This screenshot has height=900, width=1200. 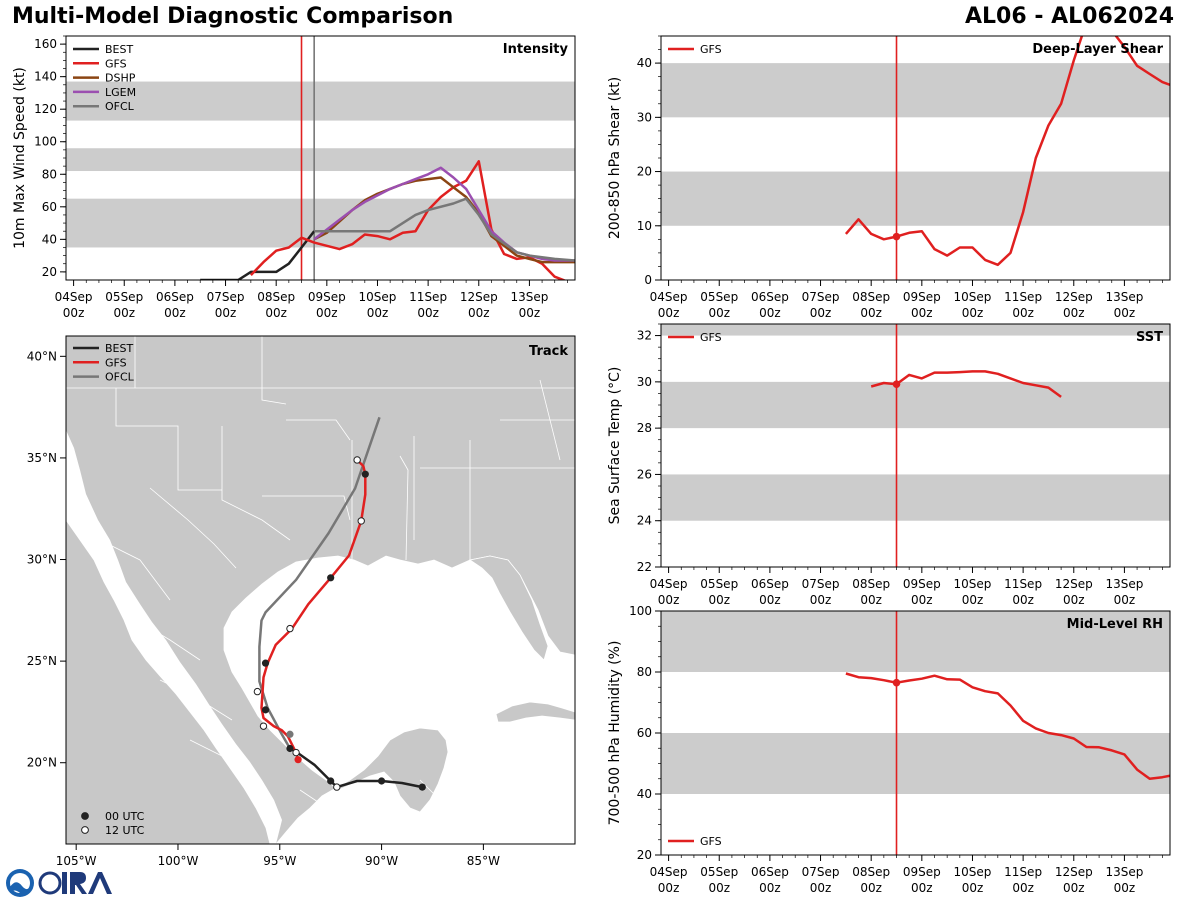 I want to click on intensity-bands, so click(x=320, y=164).